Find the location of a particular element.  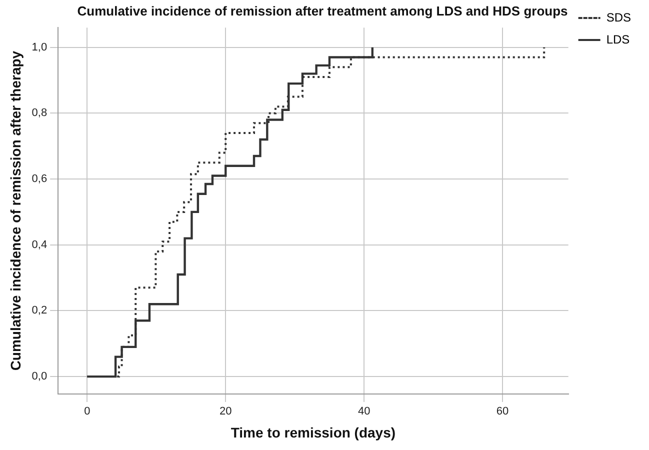

y-tick-label: 0,0 is located at coordinates (40, 376).